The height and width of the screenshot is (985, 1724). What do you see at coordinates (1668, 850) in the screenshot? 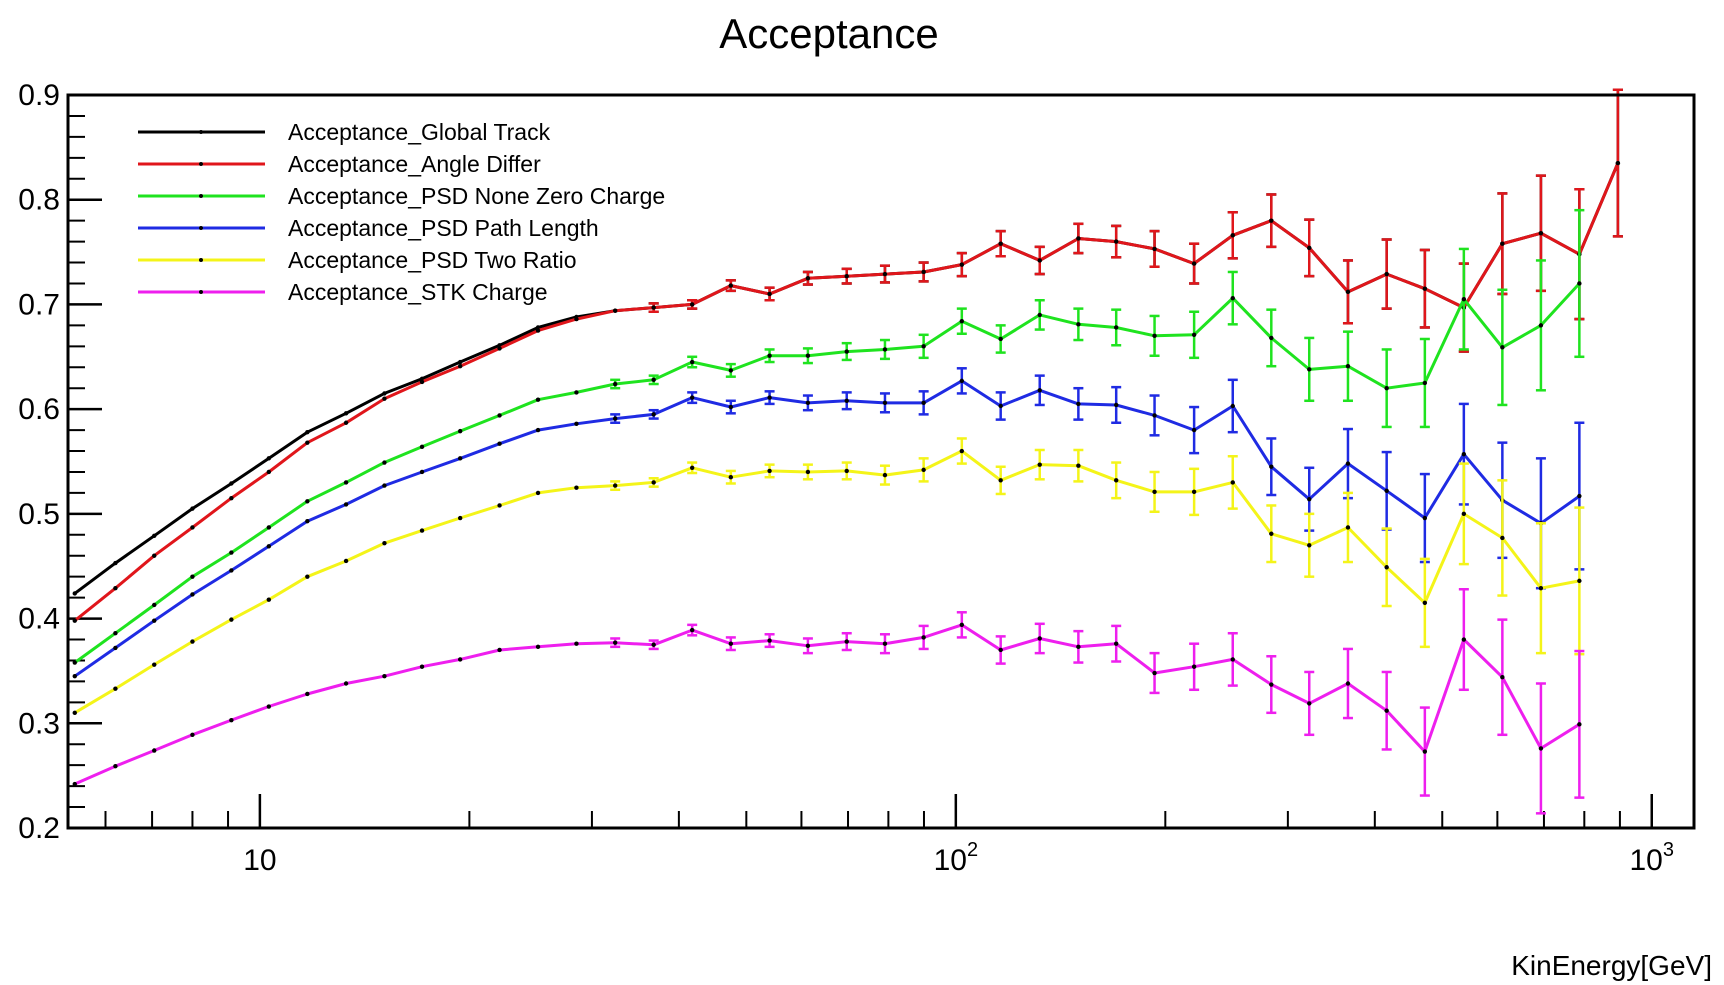
I see `x-tick-exponent: 3` at bounding box center [1668, 850].